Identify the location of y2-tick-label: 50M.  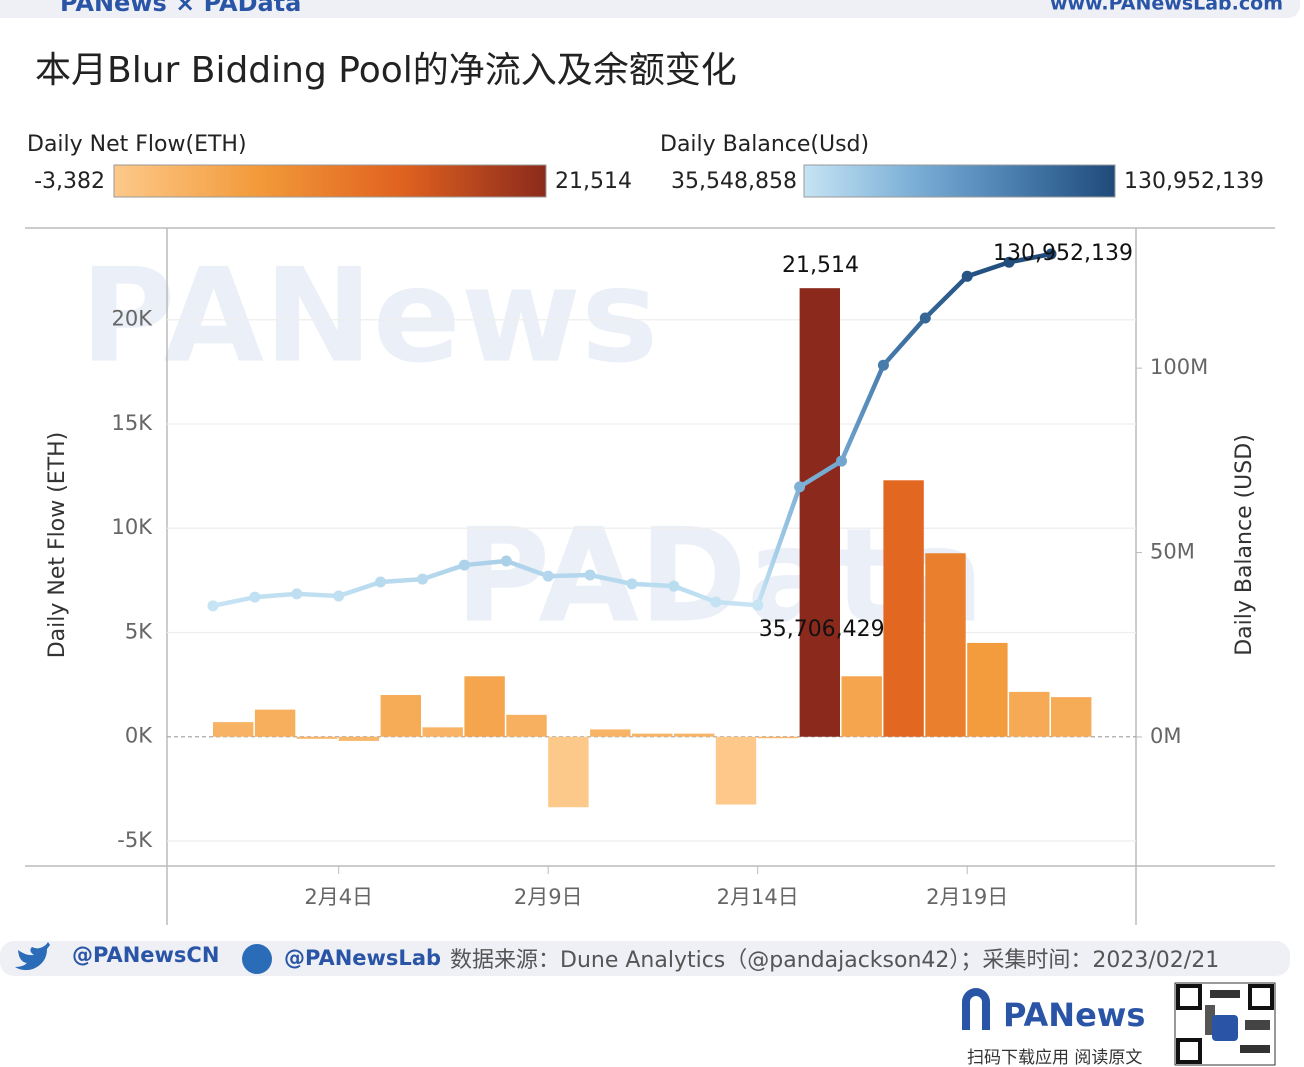
(1172, 552).